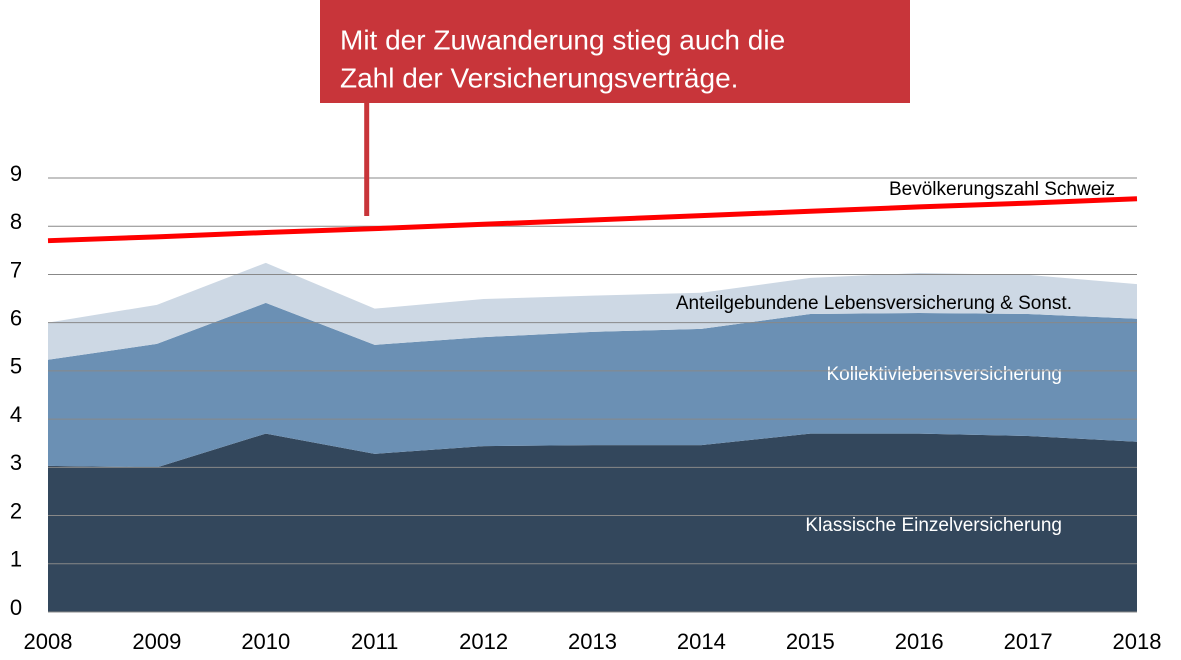 The image size is (1181, 660). What do you see at coordinates (48, 641) in the screenshot?
I see `x-tick-label: 2008` at bounding box center [48, 641].